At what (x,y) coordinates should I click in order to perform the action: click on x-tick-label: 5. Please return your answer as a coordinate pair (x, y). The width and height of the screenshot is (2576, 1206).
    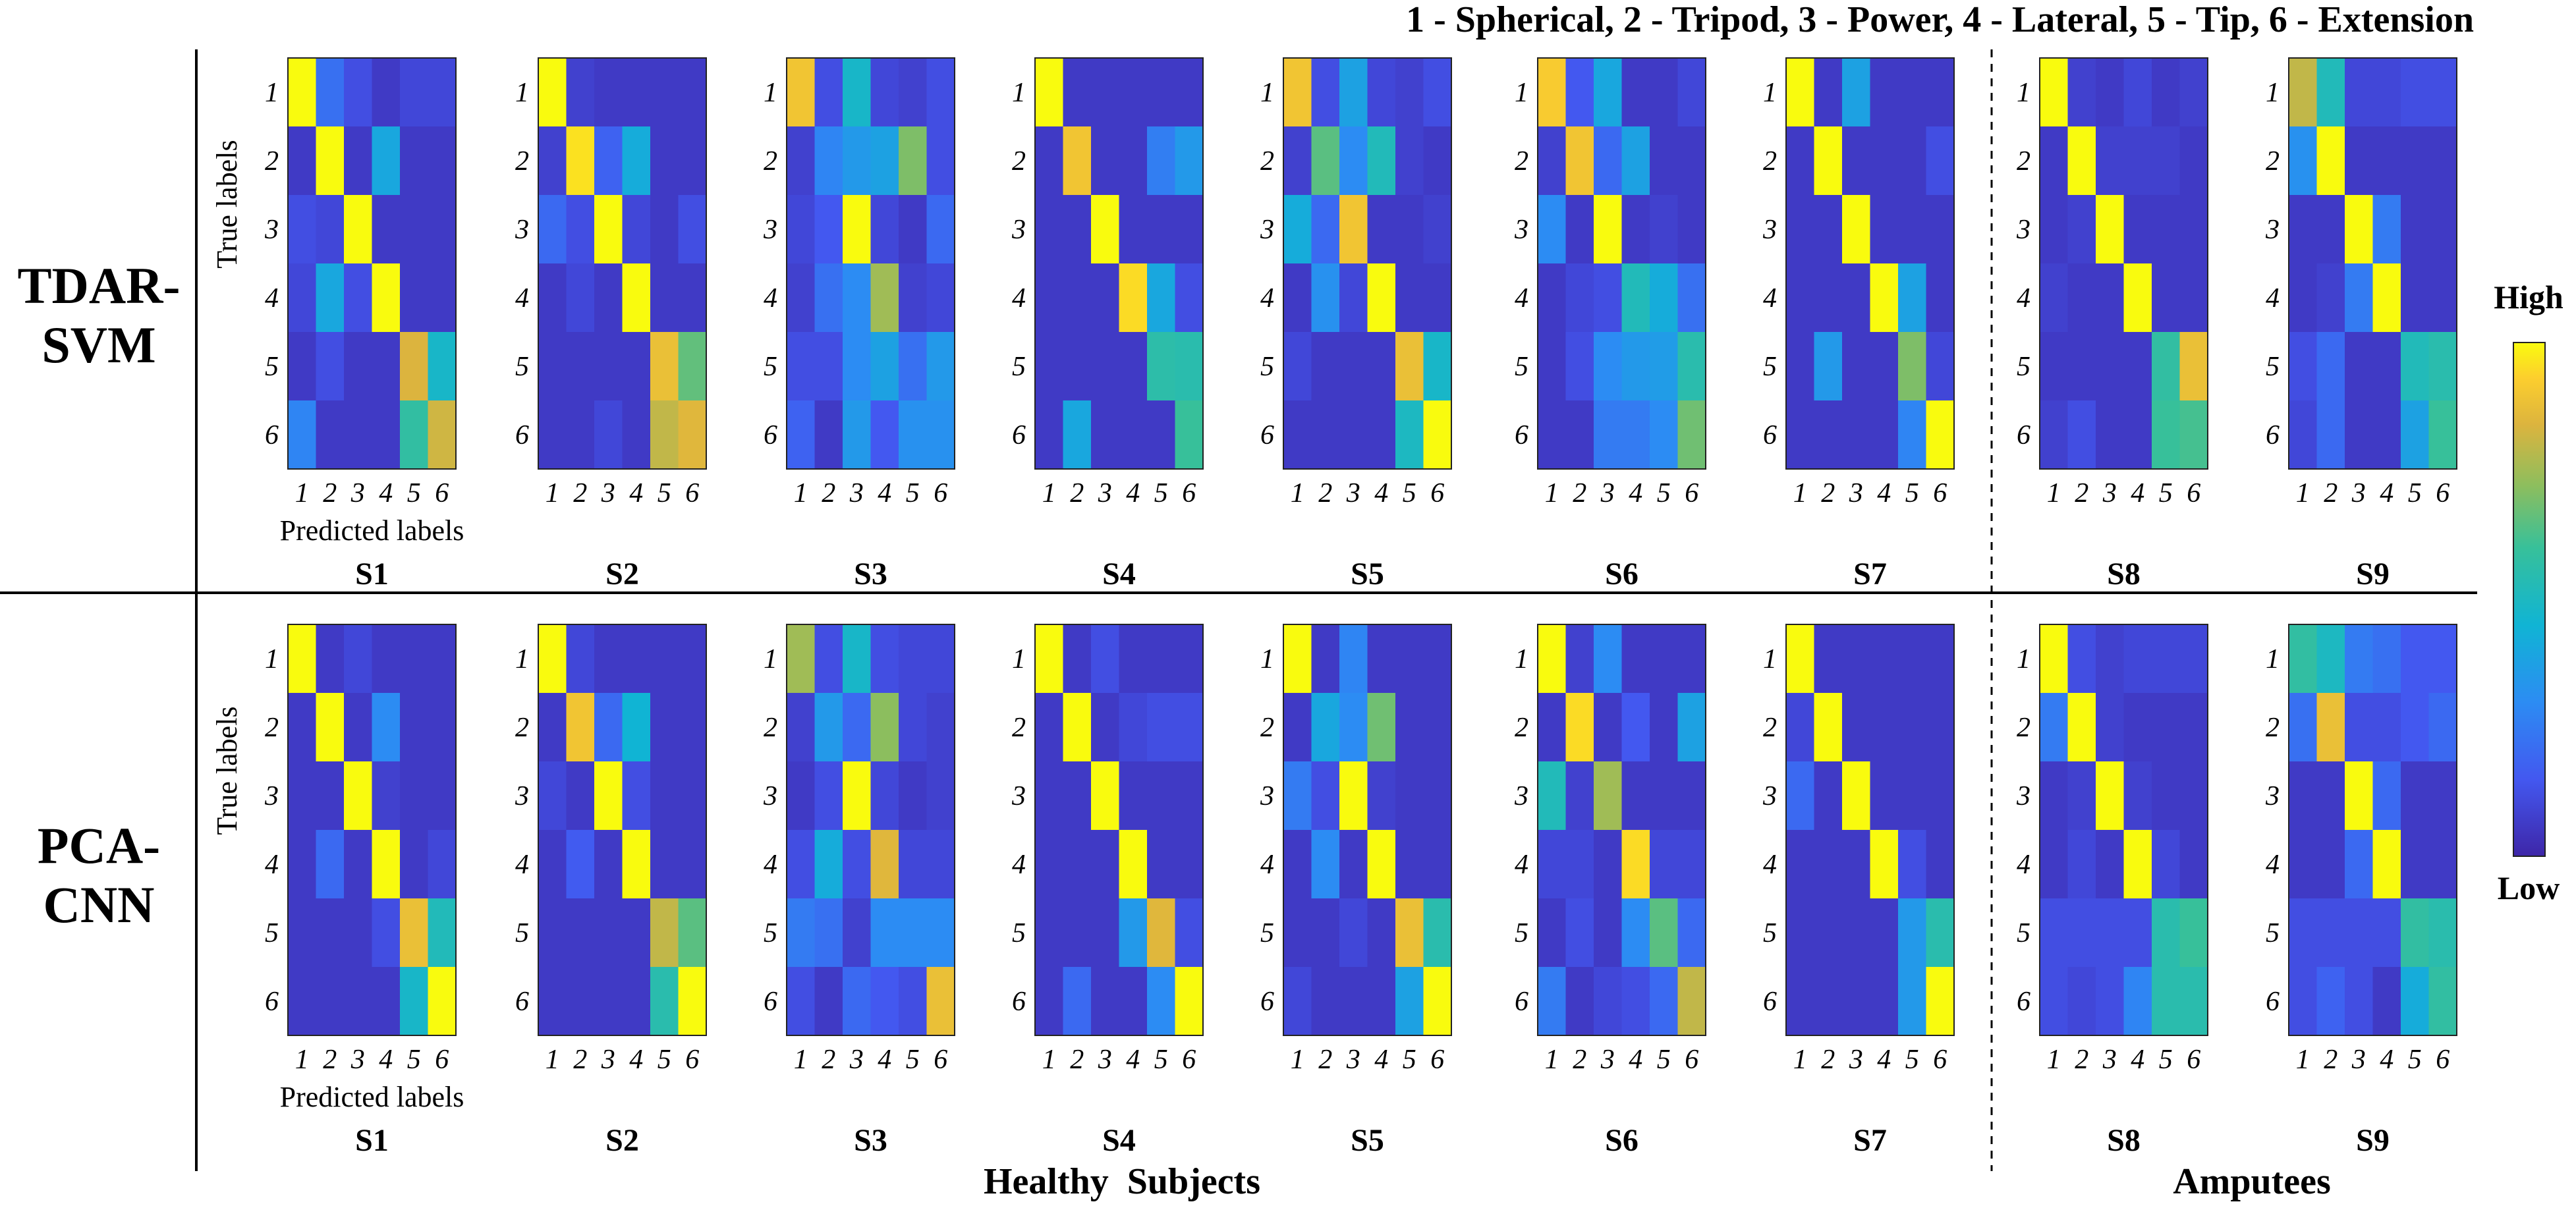
    Looking at the image, I should click on (2415, 493).